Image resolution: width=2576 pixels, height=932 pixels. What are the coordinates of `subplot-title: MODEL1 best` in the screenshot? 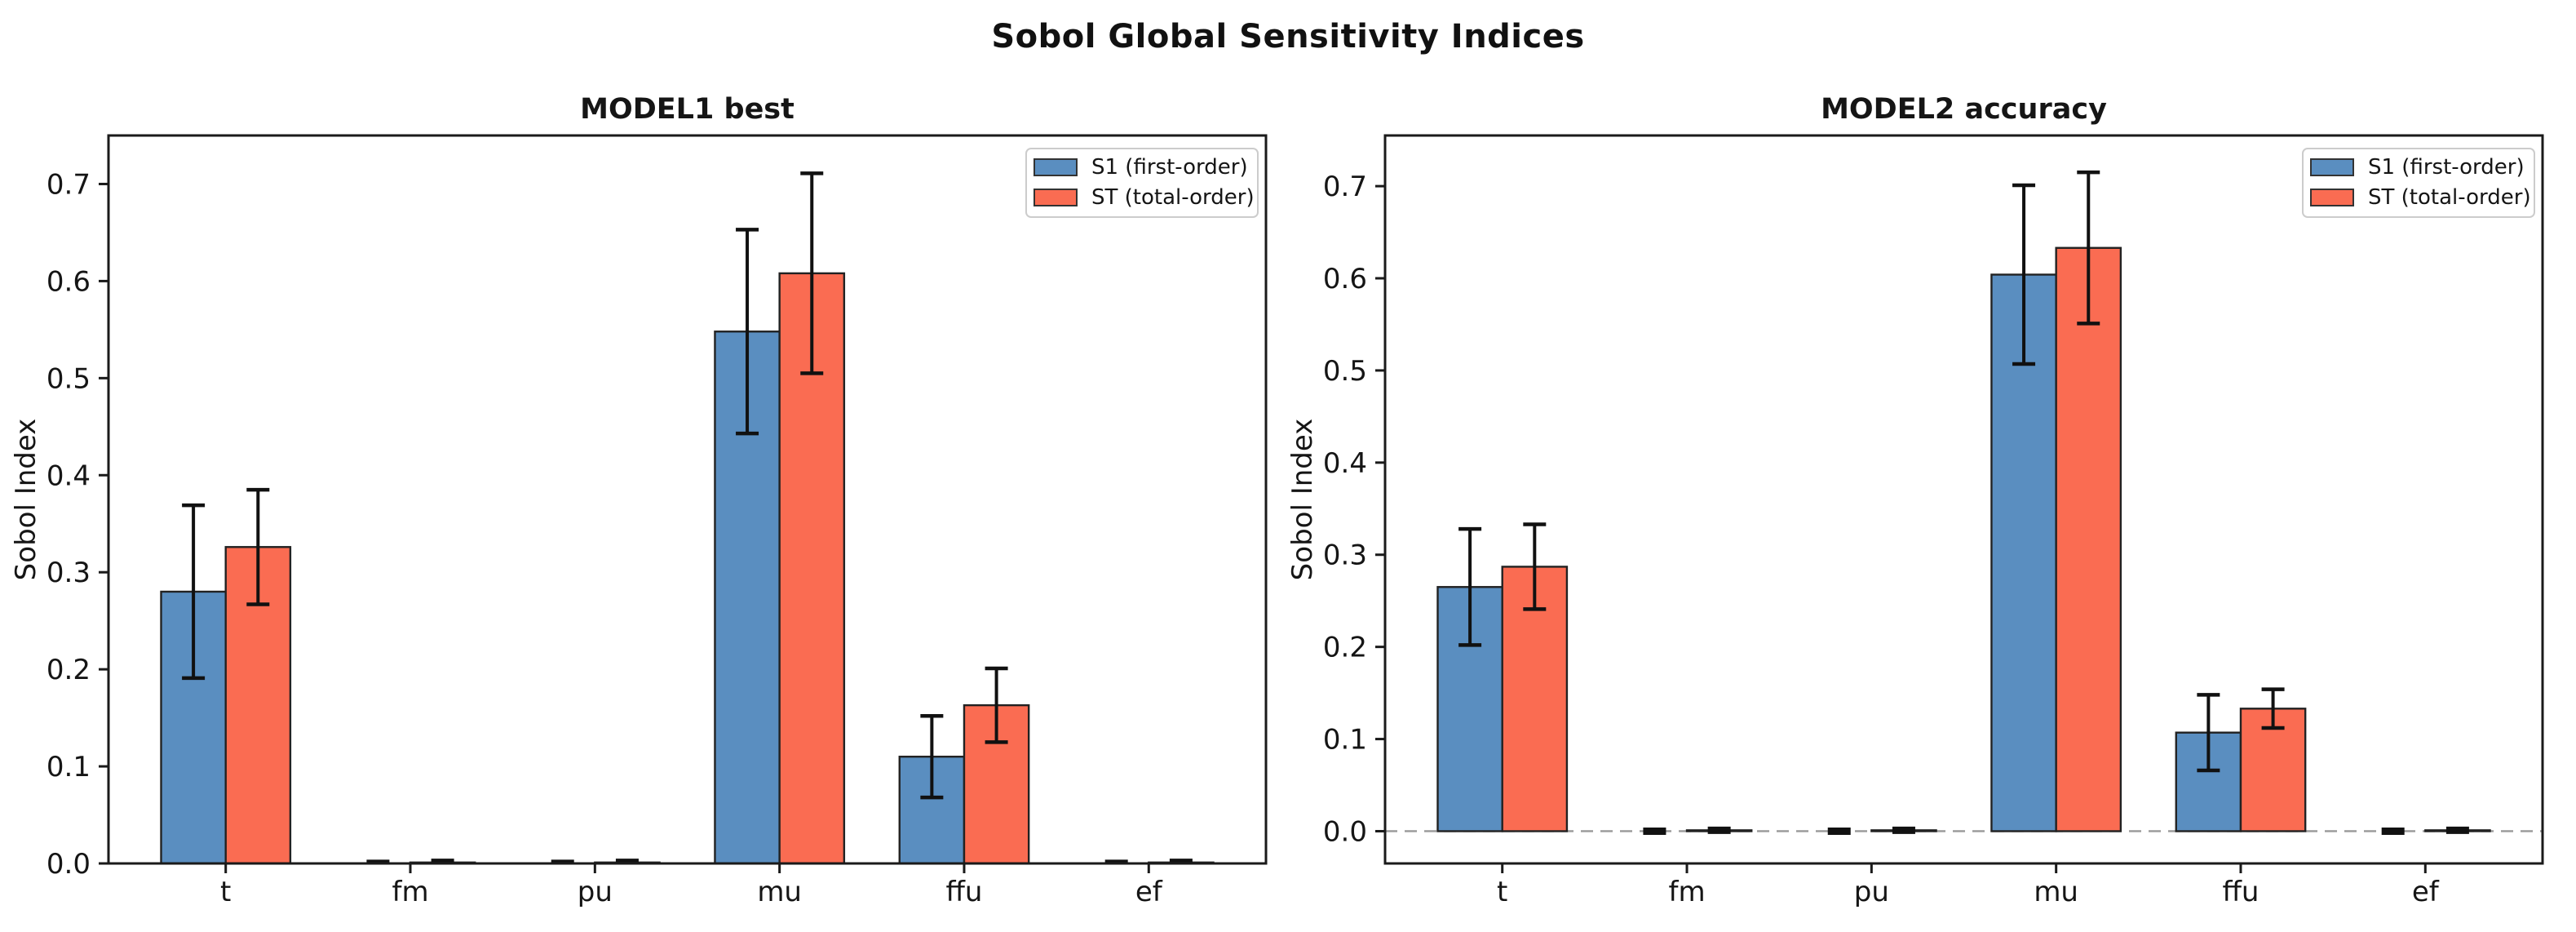 It's located at (687, 109).